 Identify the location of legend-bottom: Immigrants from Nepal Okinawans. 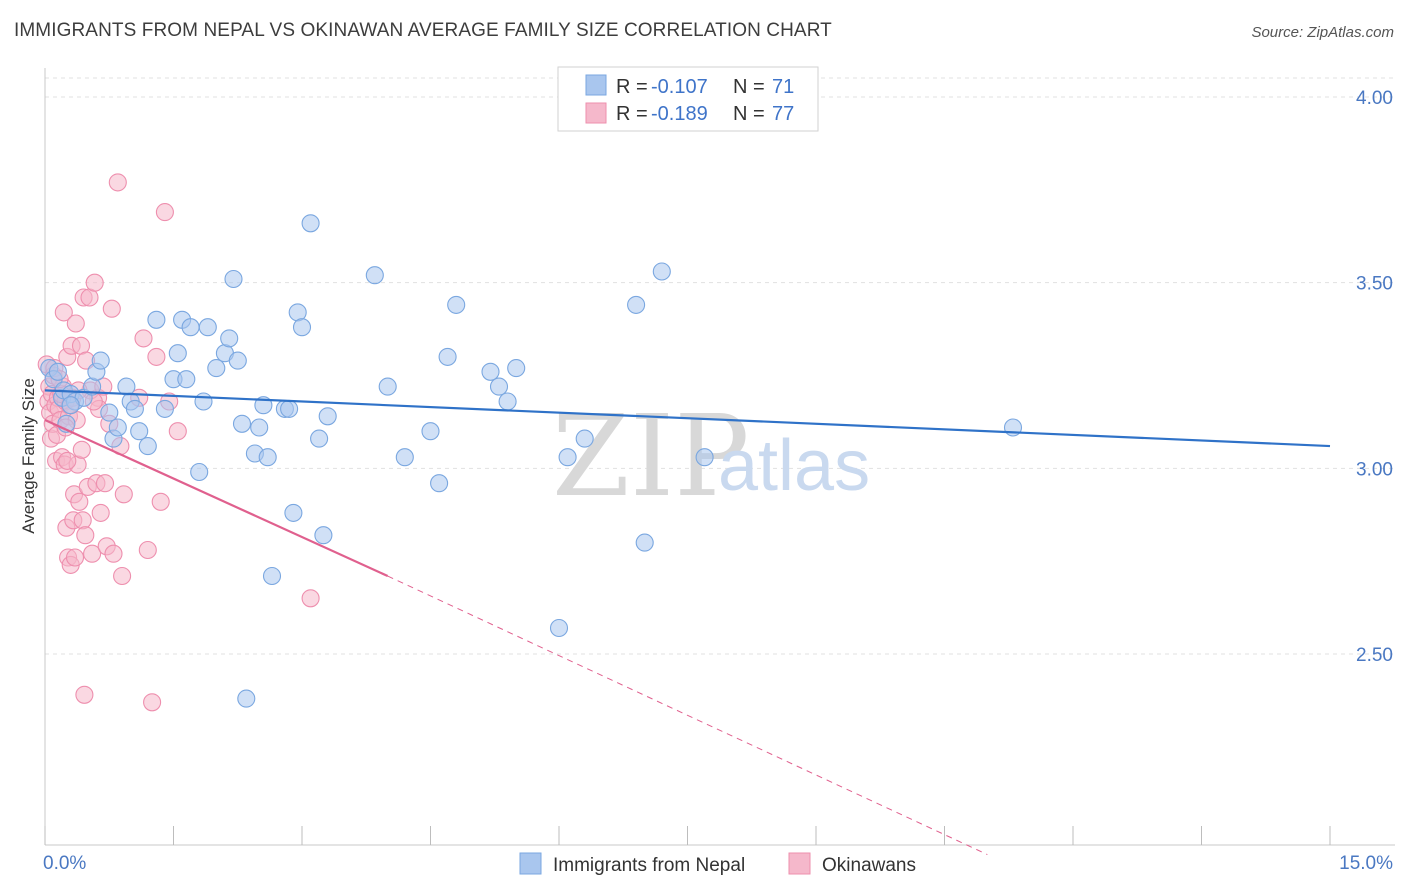
(717, 864).